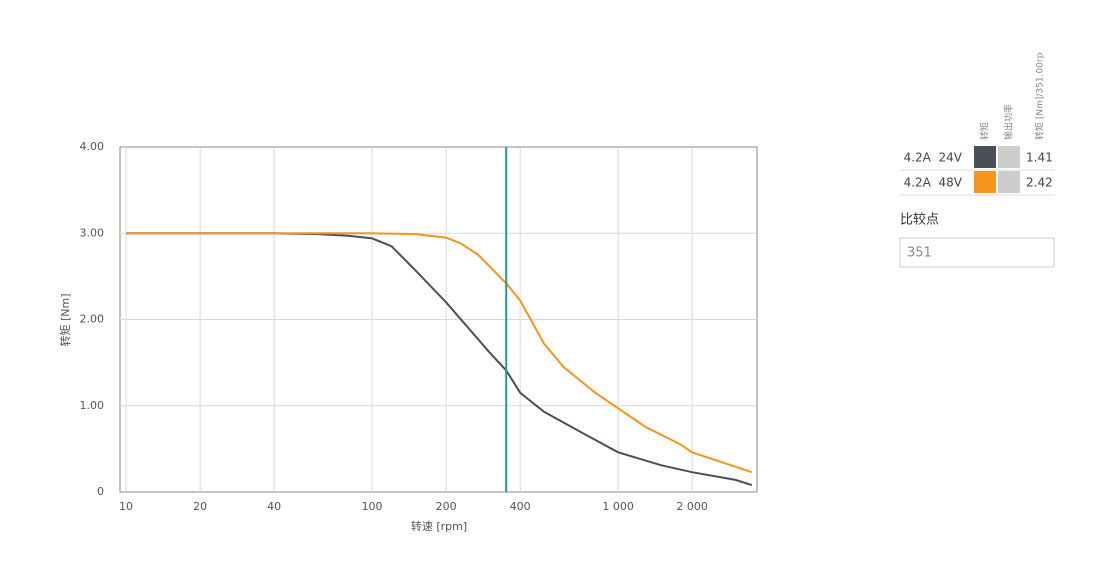  What do you see at coordinates (1039, 183) in the screenshot?
I see `torque-value: 2.42` at bounding box center [1039, 183].